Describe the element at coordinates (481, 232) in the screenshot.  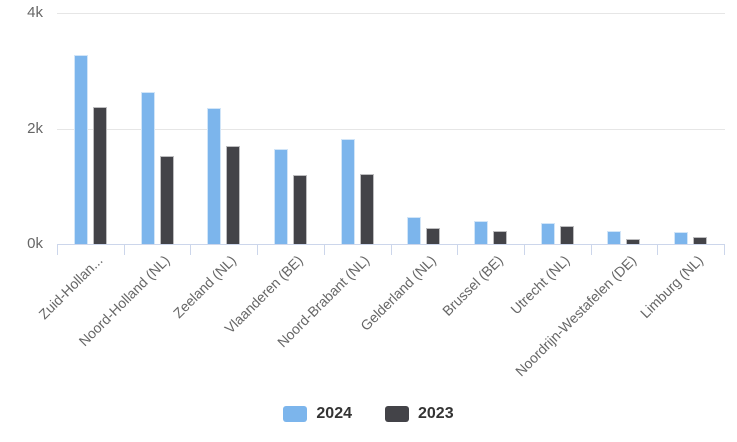
I see `bar-2024-Brussel (BE)` at that location.